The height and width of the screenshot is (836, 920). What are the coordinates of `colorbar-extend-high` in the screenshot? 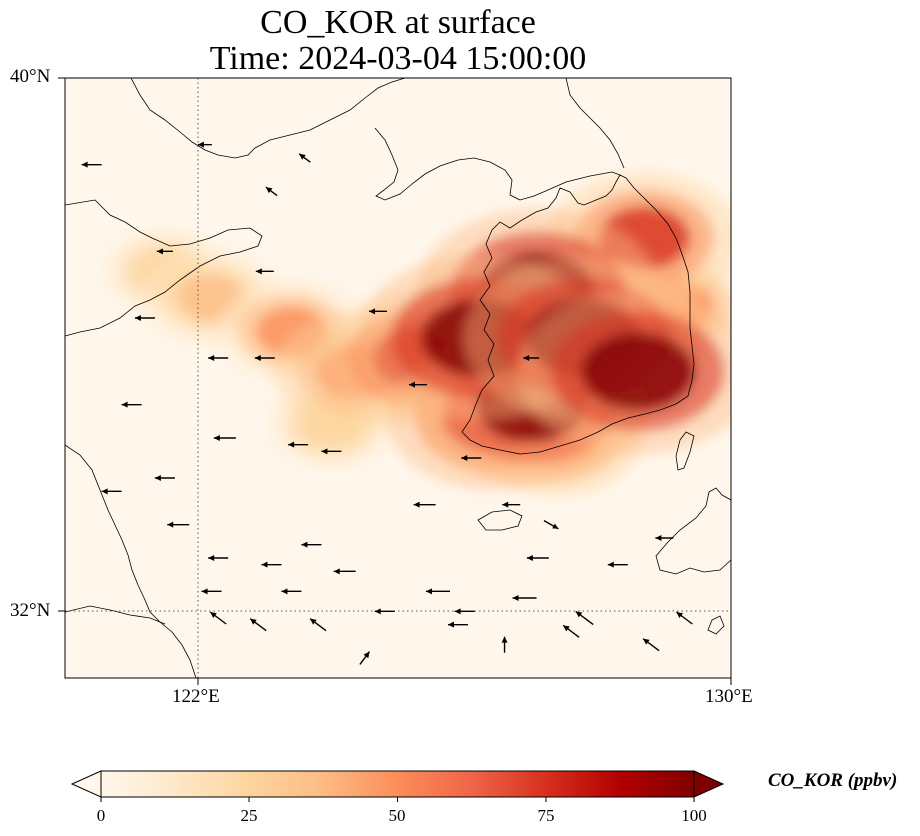 It's located at (709, 784).